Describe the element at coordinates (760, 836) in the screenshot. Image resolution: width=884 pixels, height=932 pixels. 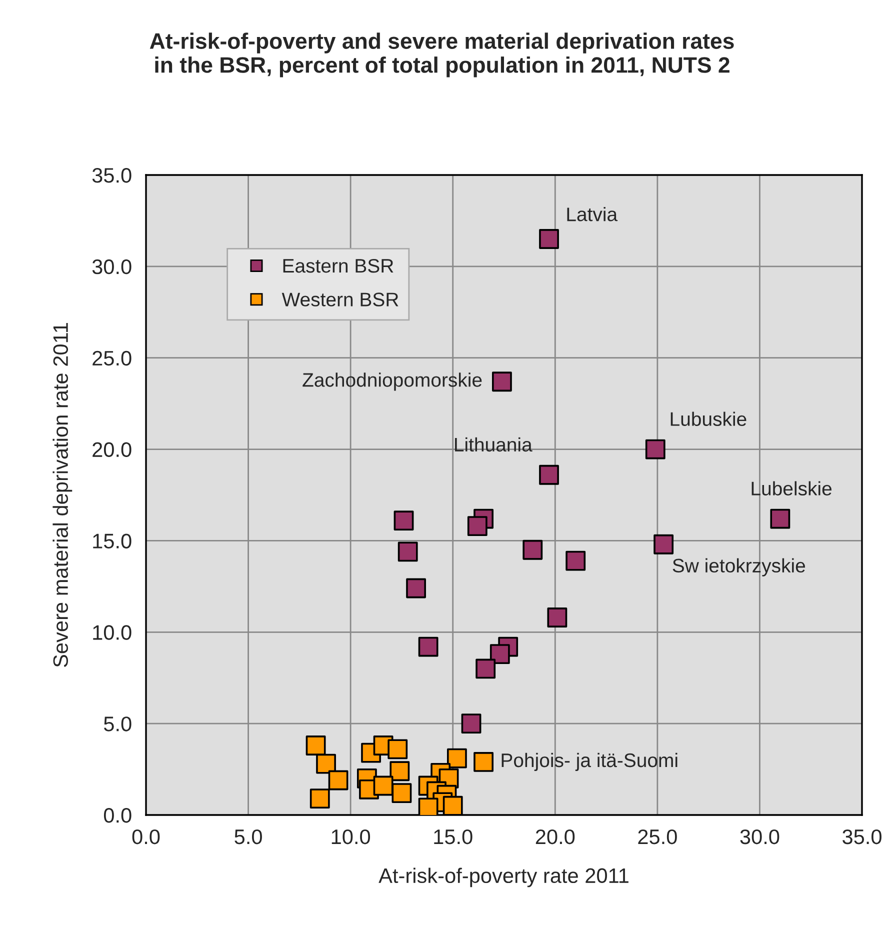
I see `x-tick-label: 30.0` at that location.